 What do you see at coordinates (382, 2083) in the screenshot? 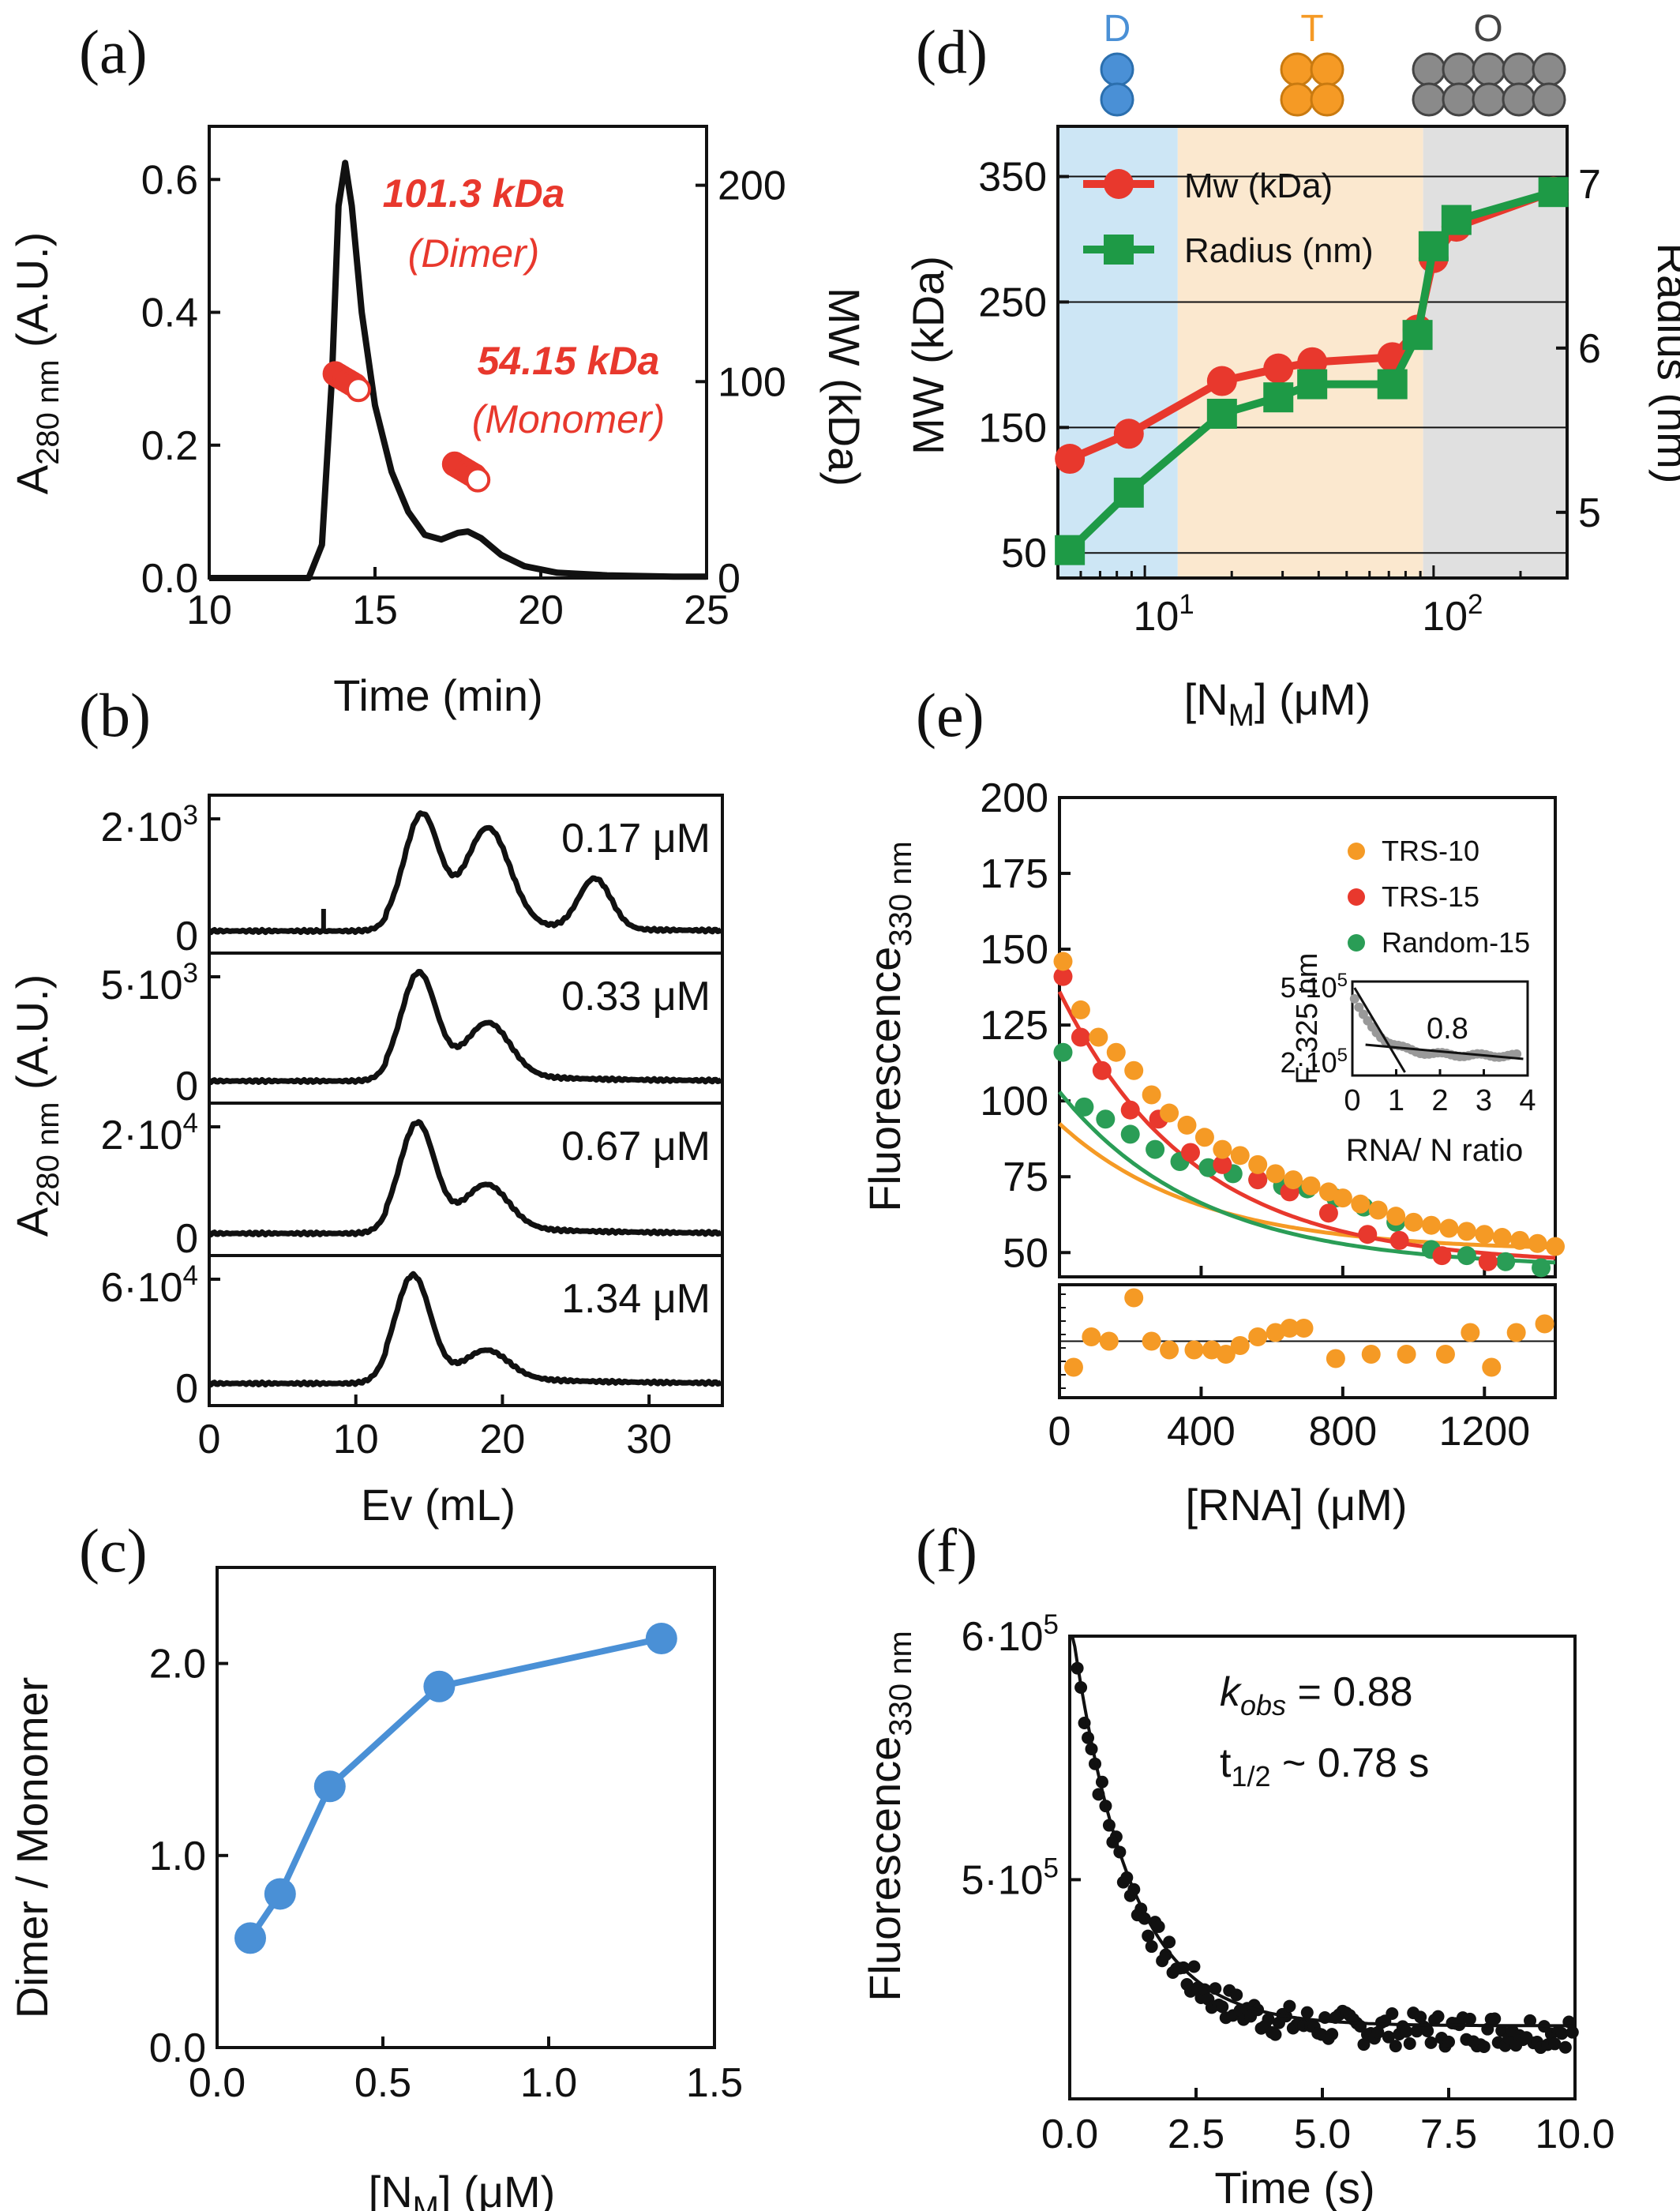
I see `c-xtick-label: 0.5` at bounding box center [382, 2083].